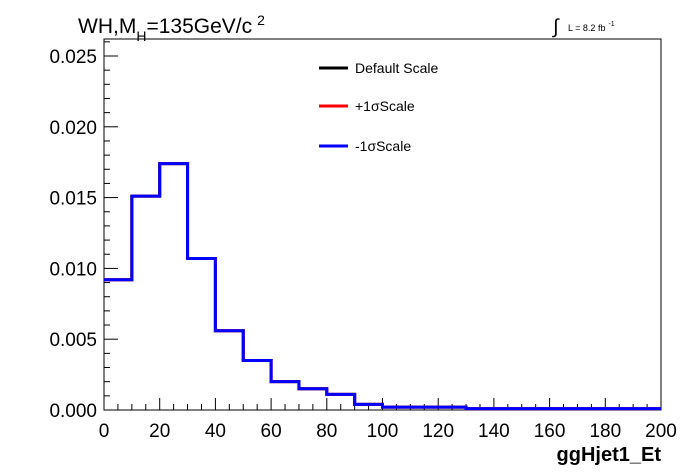  I want to click on x-tick-label: 120, so click(438, 431).